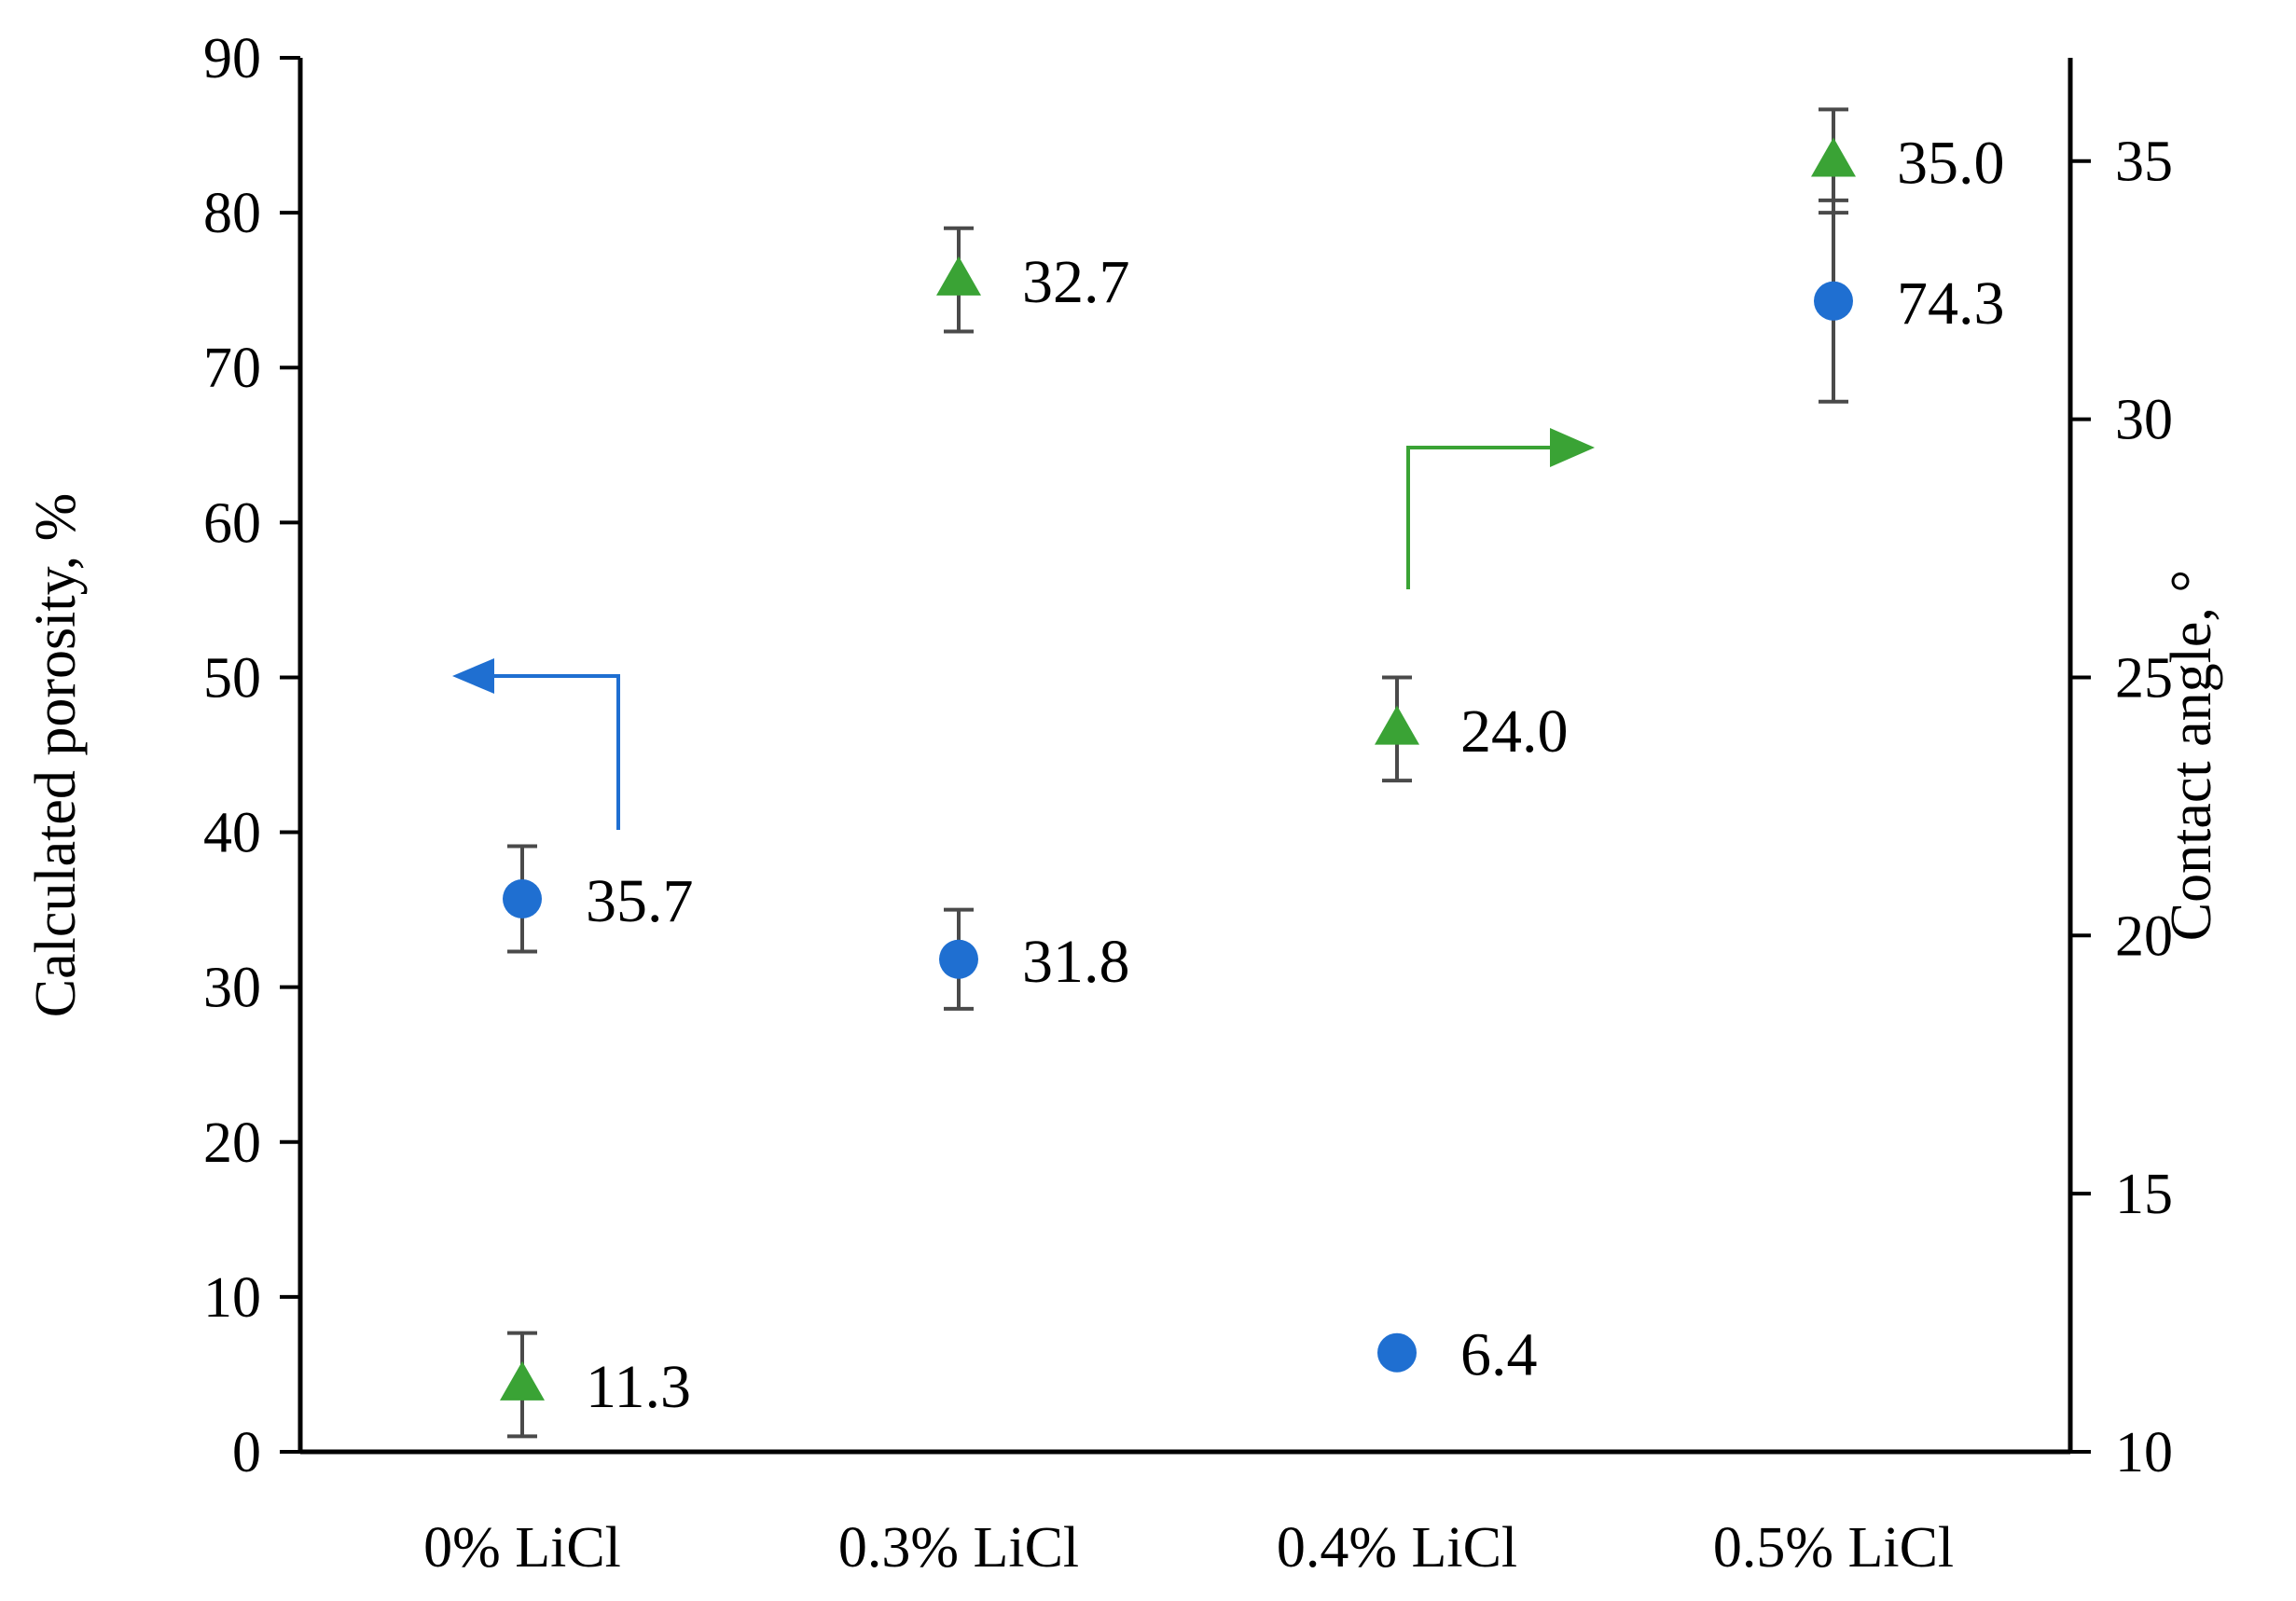  What do you see at coordinates (232, 833) in the screenshot?
I see `left-tick-label: 40` at bounding box center [232, 833].